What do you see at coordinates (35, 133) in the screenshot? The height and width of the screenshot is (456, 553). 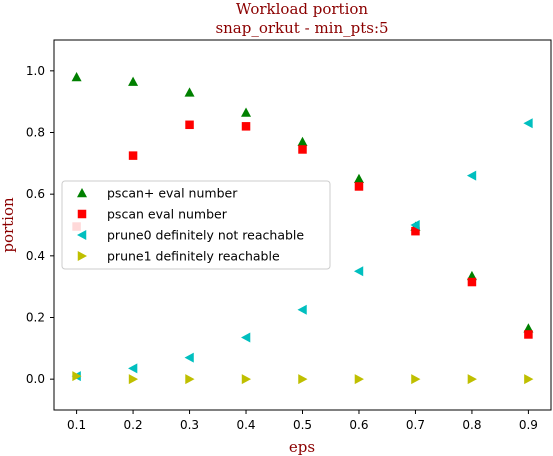 I see `y-tick-label: 0.8` at bounding box center [35, 133].